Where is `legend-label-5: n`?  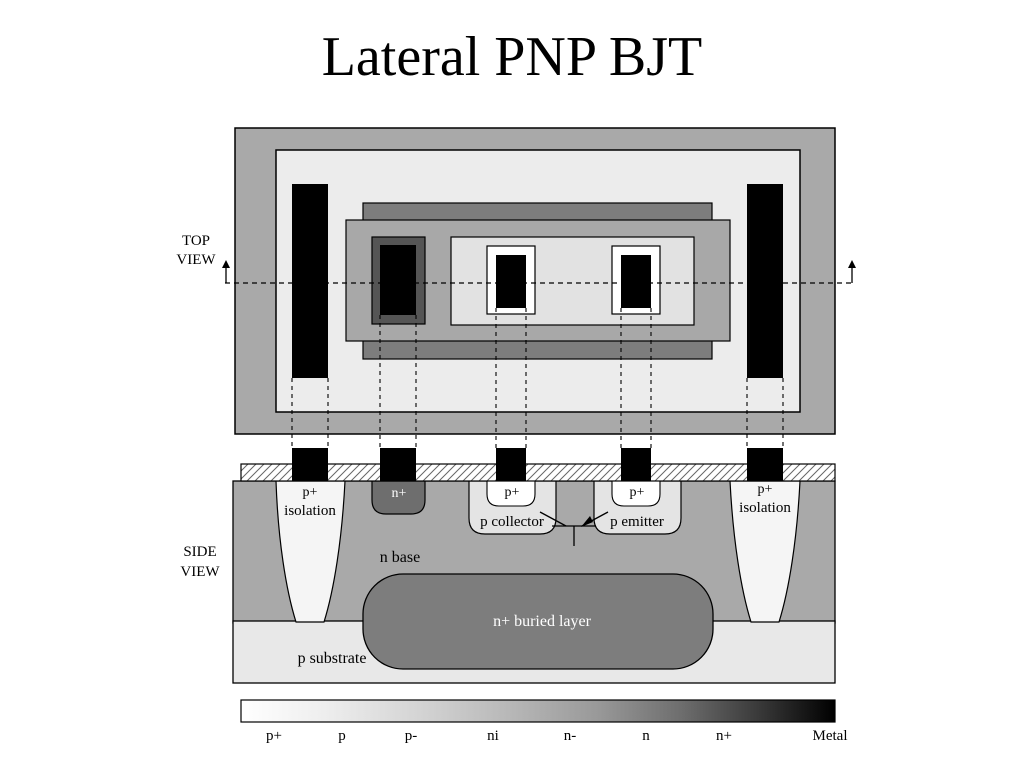
legend-label-5: n is located at coordinates (646, 736).